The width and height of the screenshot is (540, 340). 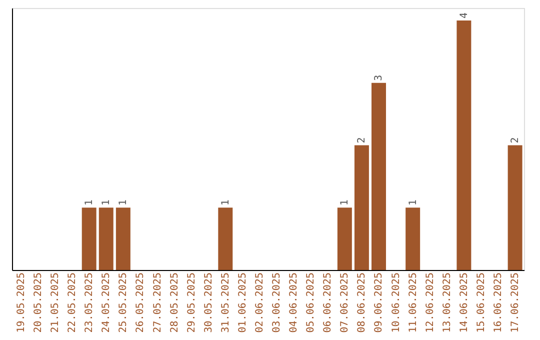 I want to click on x-tick-label: 11.06.2025, so click(x=413, y=302).